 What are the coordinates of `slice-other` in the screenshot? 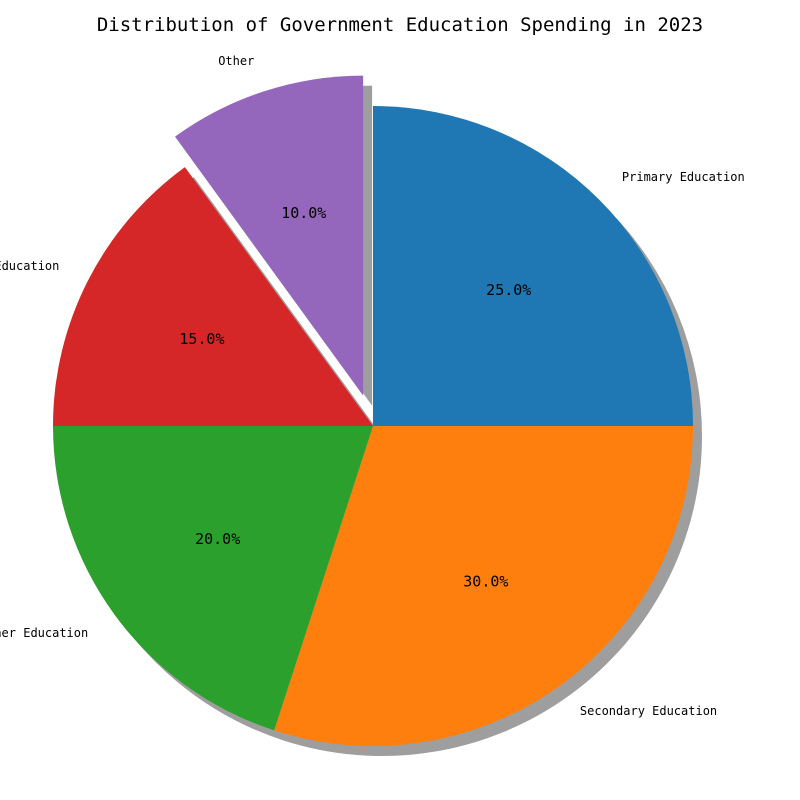 It's located at (269, 235).